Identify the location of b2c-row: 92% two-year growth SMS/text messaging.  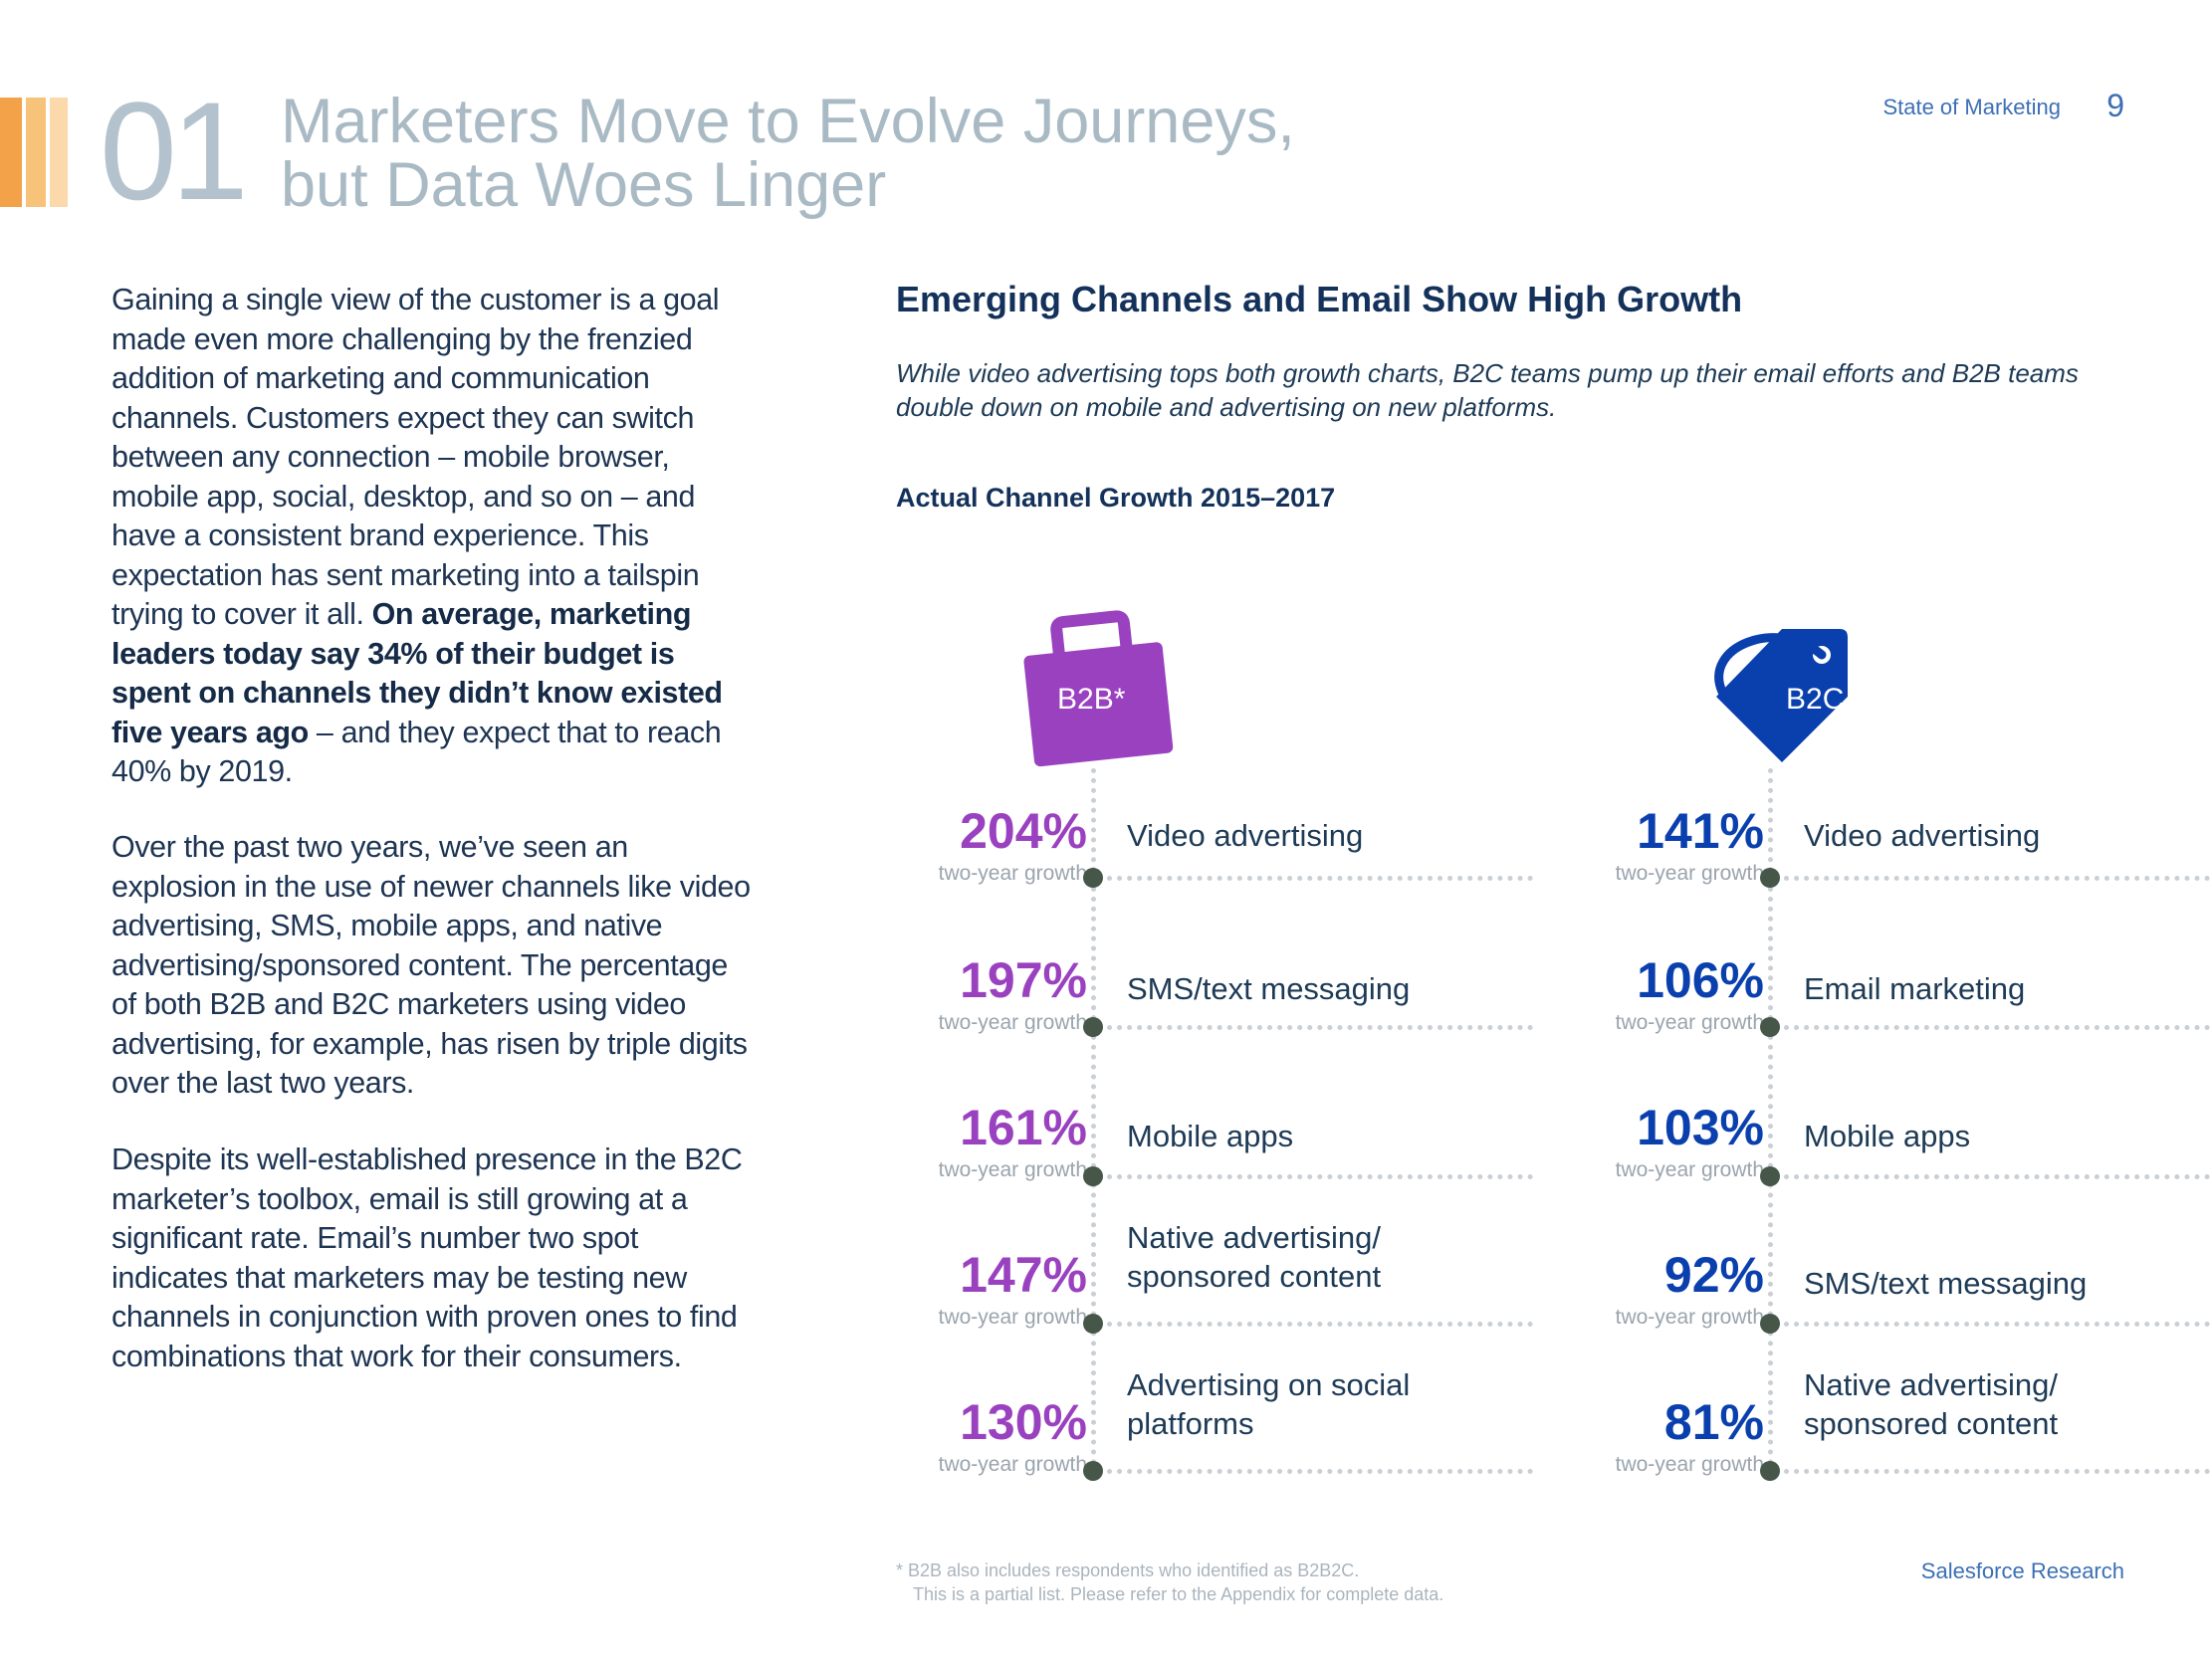
(1892, 1309).